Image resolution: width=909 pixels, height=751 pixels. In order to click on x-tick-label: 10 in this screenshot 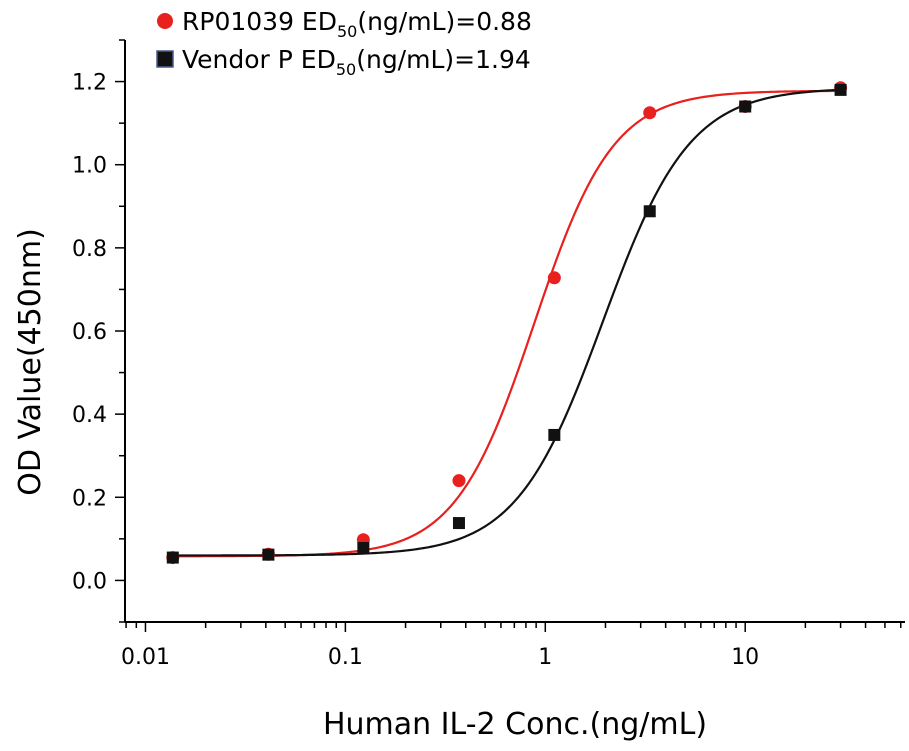, I will do `click(745, 657)`.